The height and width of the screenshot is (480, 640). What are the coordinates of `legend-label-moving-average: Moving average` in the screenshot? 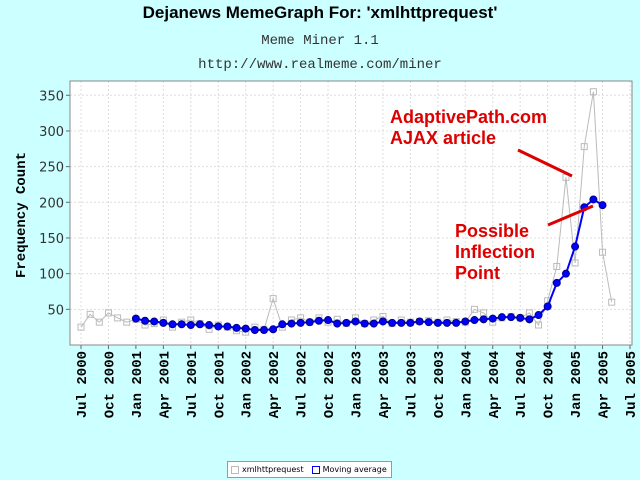 It's located at (354, 469).